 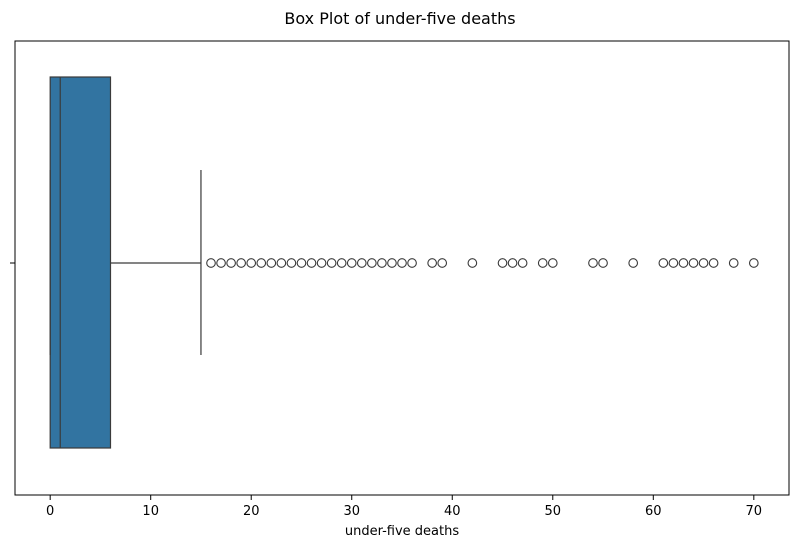 What do you see at coordinates (251, 511) in the screenshot?
I see `x-tick-label: 20` at bounding box center [251, 511].